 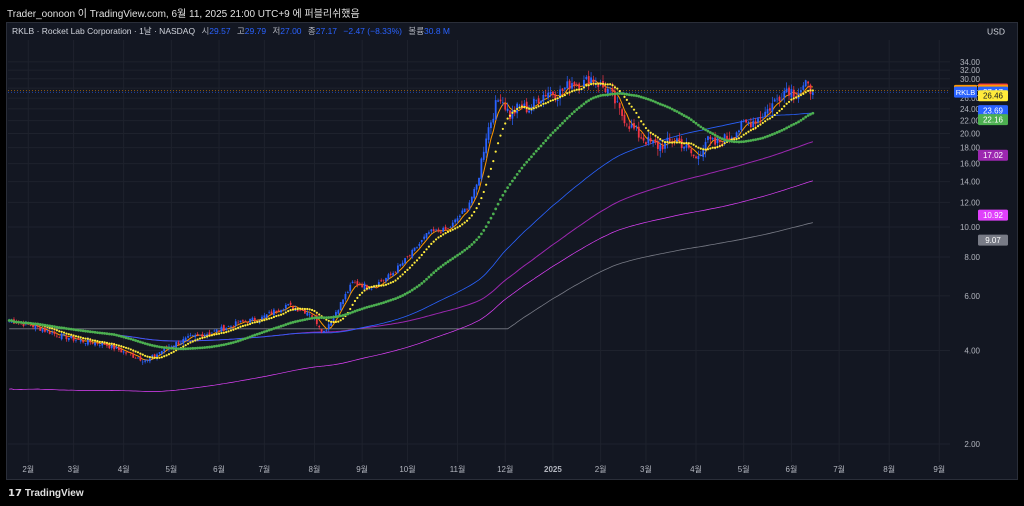 What do you see at coordinates (327, 31) in the screenshot?
I see `legend-close: 27.17` at bounding box center [327, 31].